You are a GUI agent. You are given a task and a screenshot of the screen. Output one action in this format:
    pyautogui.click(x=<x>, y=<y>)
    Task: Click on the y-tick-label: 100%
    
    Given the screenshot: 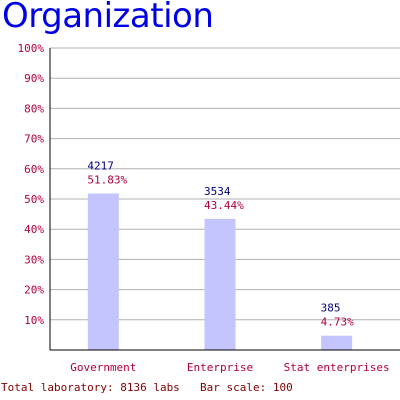 What is the action you would take?
    pyautogui.click(x=31, y=48)
    